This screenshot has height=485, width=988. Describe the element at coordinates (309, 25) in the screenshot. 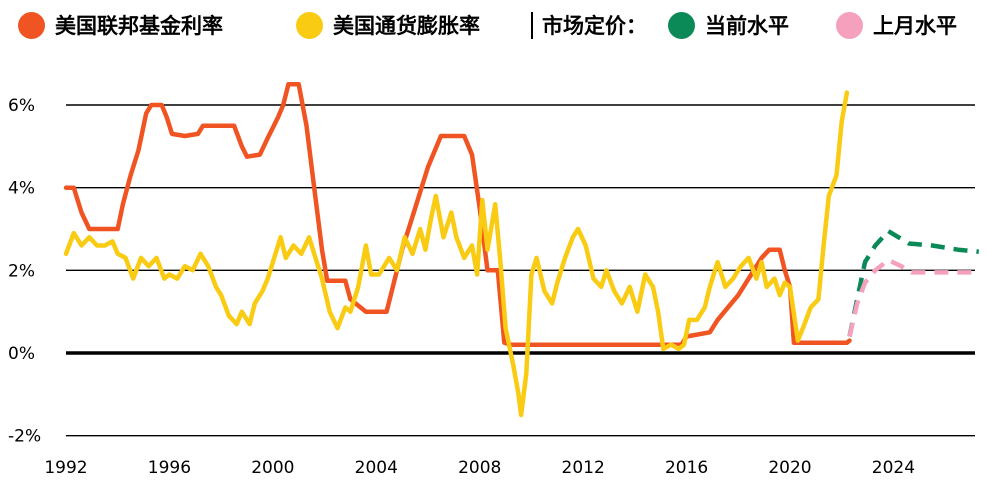

I see `legend-dot-inflation-icon` at that location.